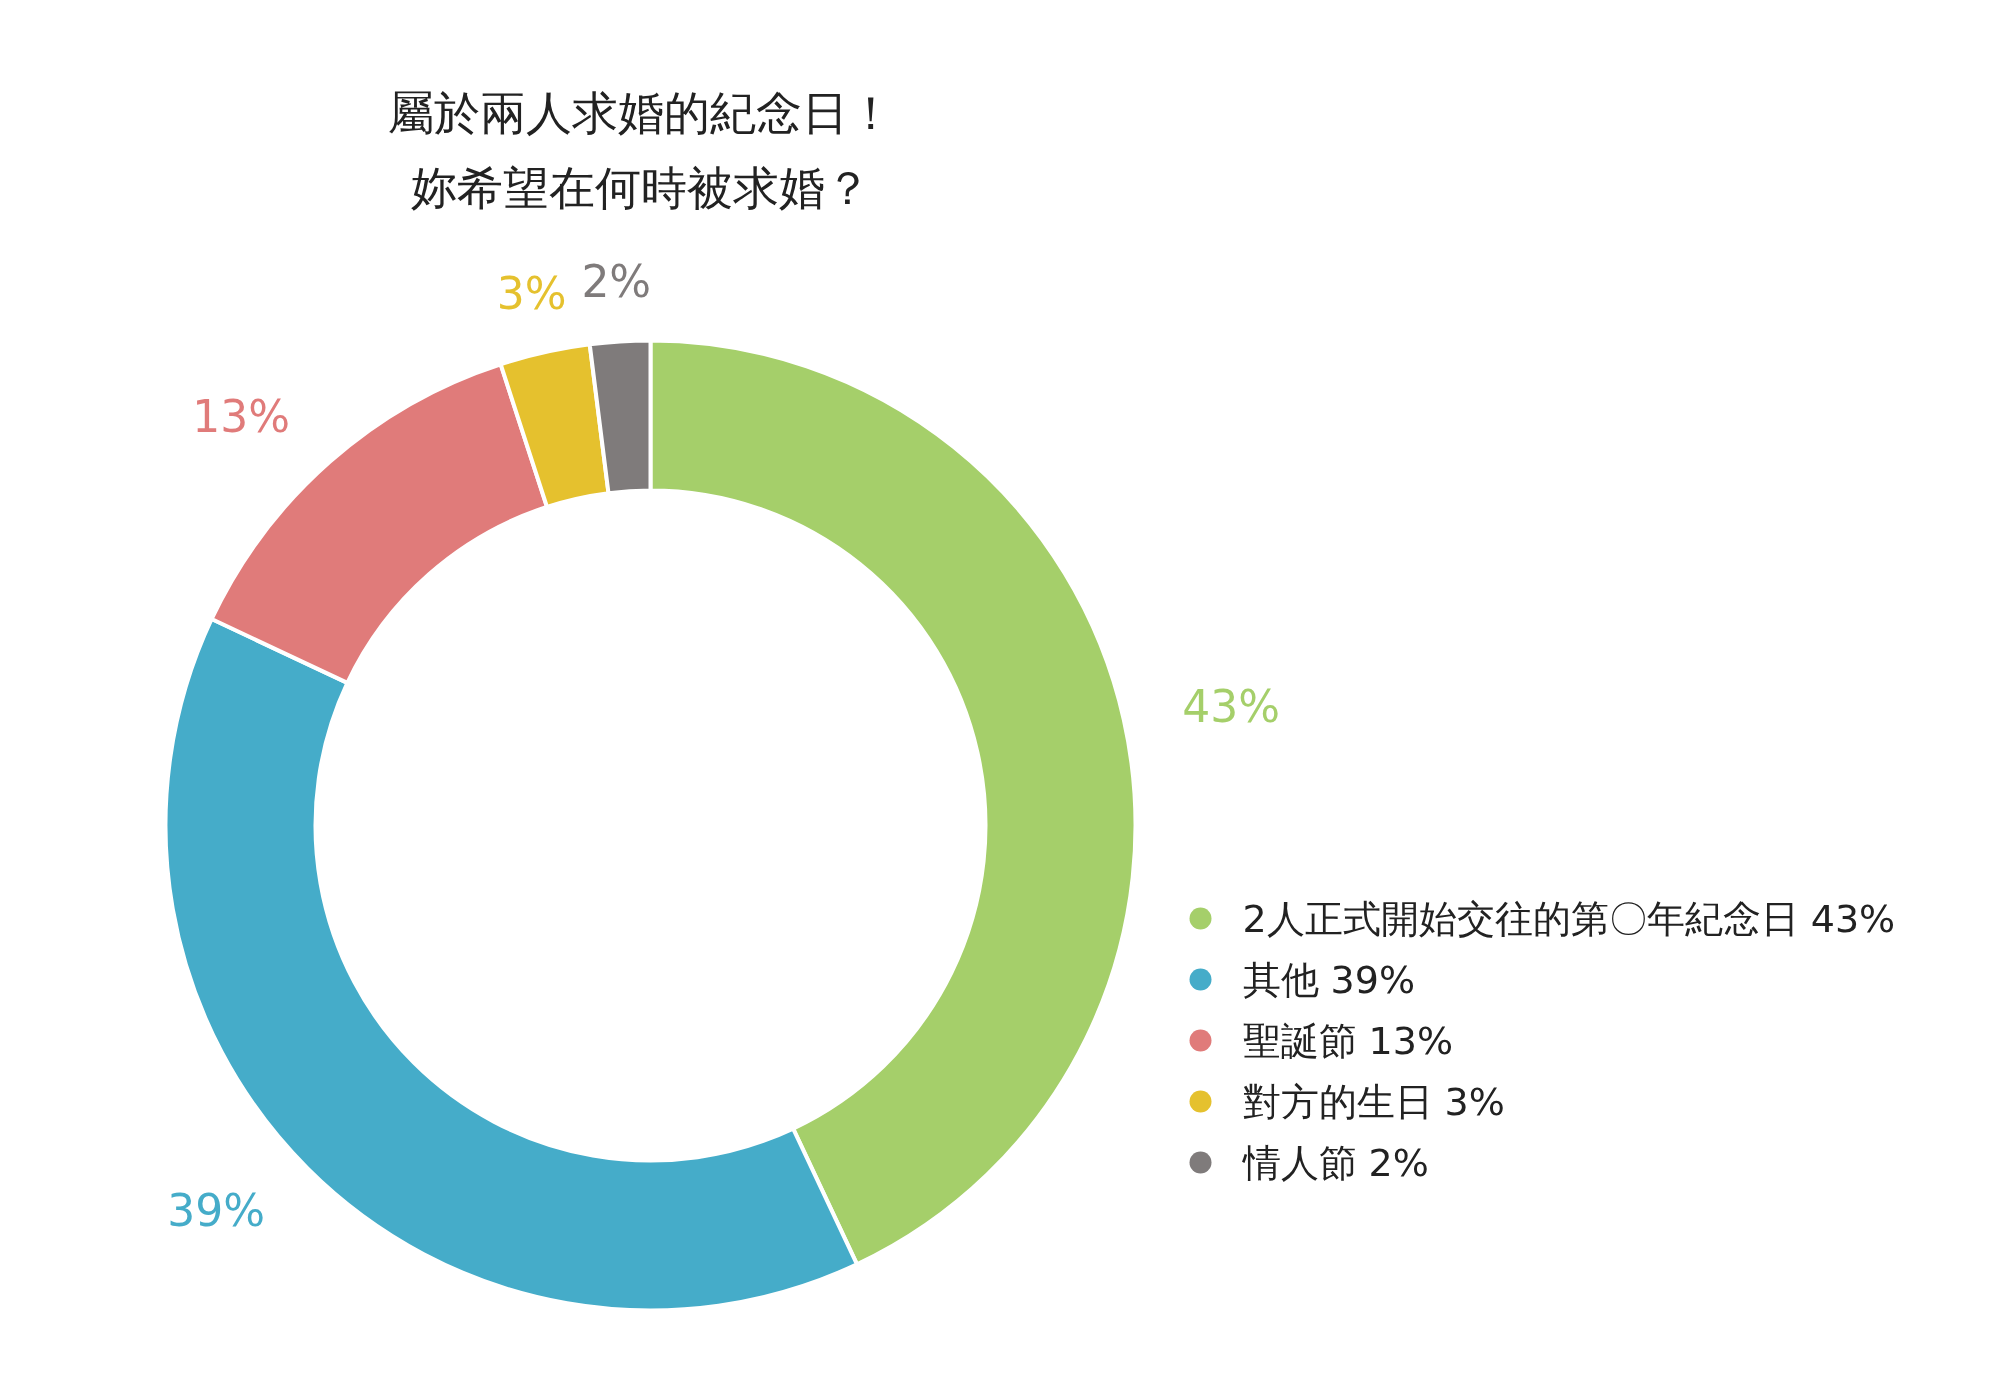 Image resolution: width=2000 pixels, height=1400 pixels. What do you see at coordinates (1348, 1040) in the screenshot?
I see `legend-label: 聖誕節 13%` at bounding box center [1348, 1040].